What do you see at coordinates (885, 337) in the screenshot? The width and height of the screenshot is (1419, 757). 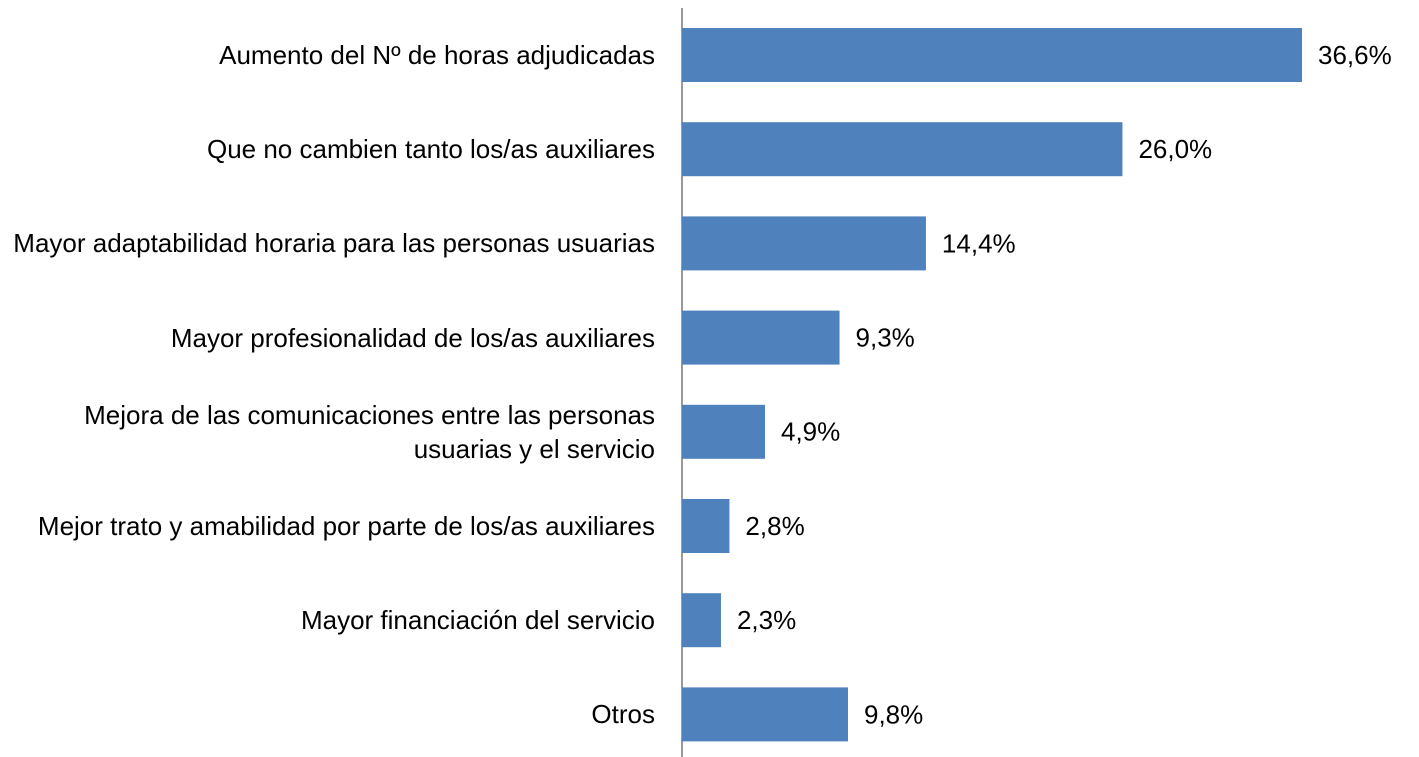 I see `value-label: 9,3%` at bounding box center [885, 337].